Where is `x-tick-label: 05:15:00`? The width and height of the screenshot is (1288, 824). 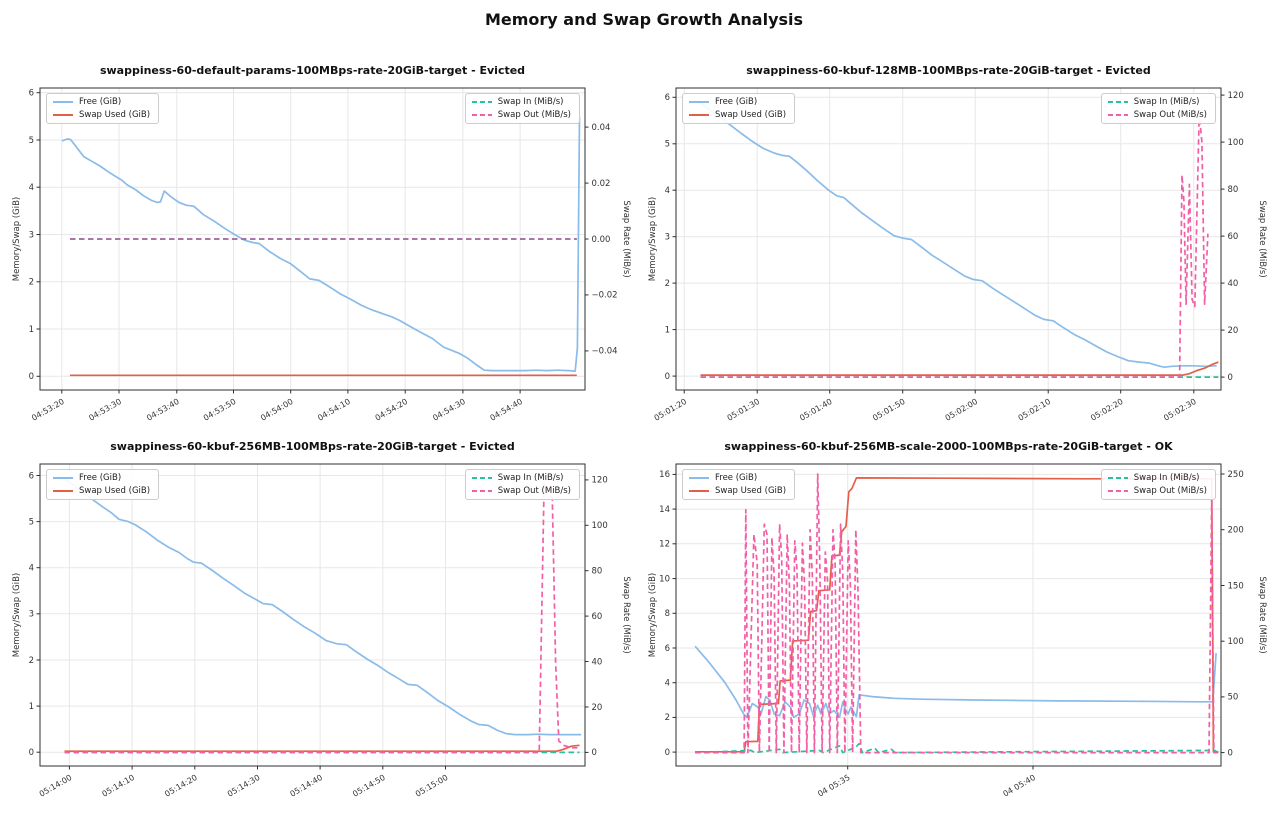 x-tick-label: 05:15:00 is located at coordinates (432, 786).